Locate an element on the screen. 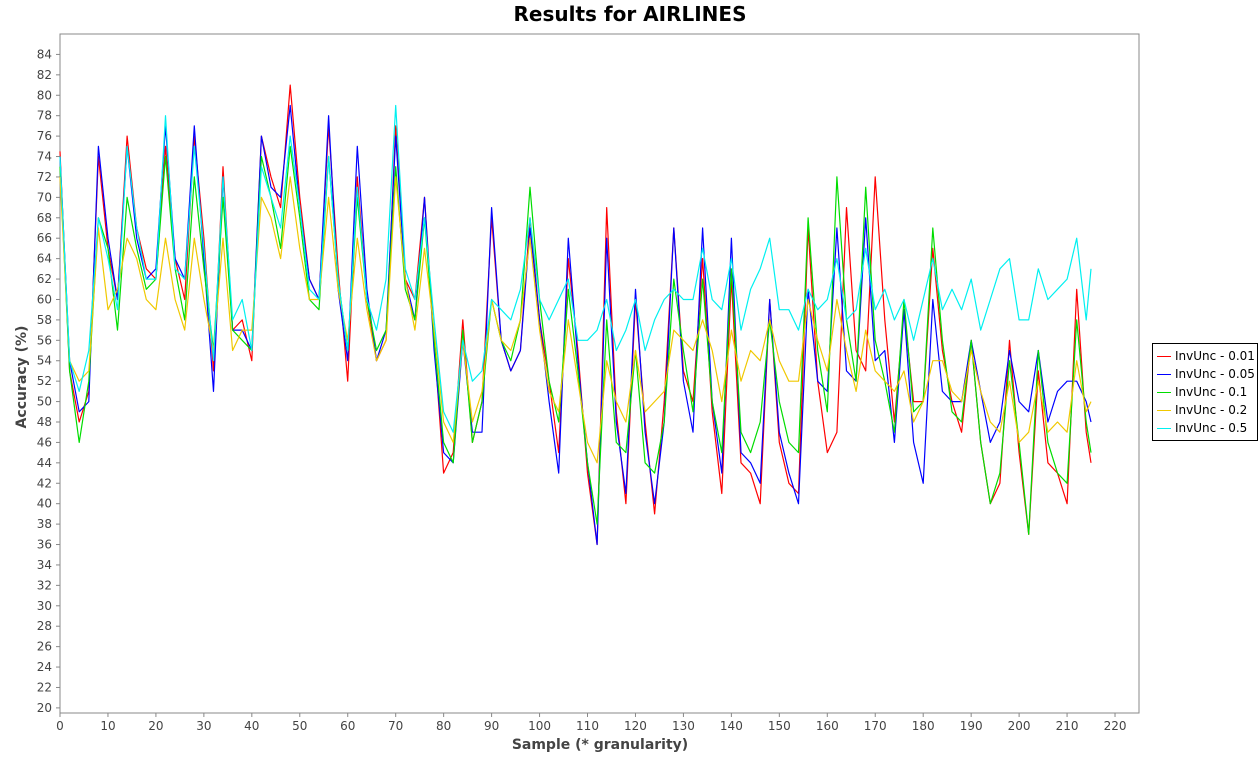  y-tick-label: 84 is located at coordinates (44, 54).